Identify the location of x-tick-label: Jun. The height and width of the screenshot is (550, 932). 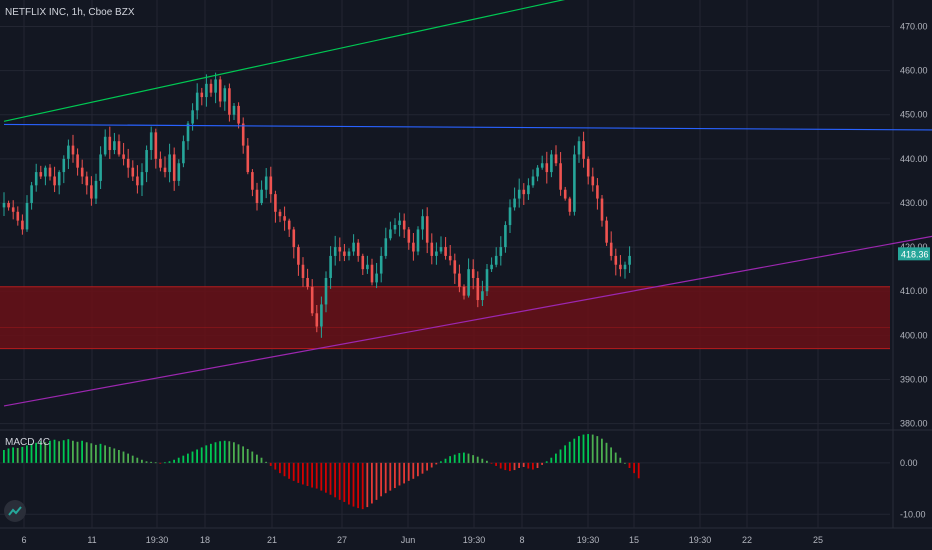
(408, 540).